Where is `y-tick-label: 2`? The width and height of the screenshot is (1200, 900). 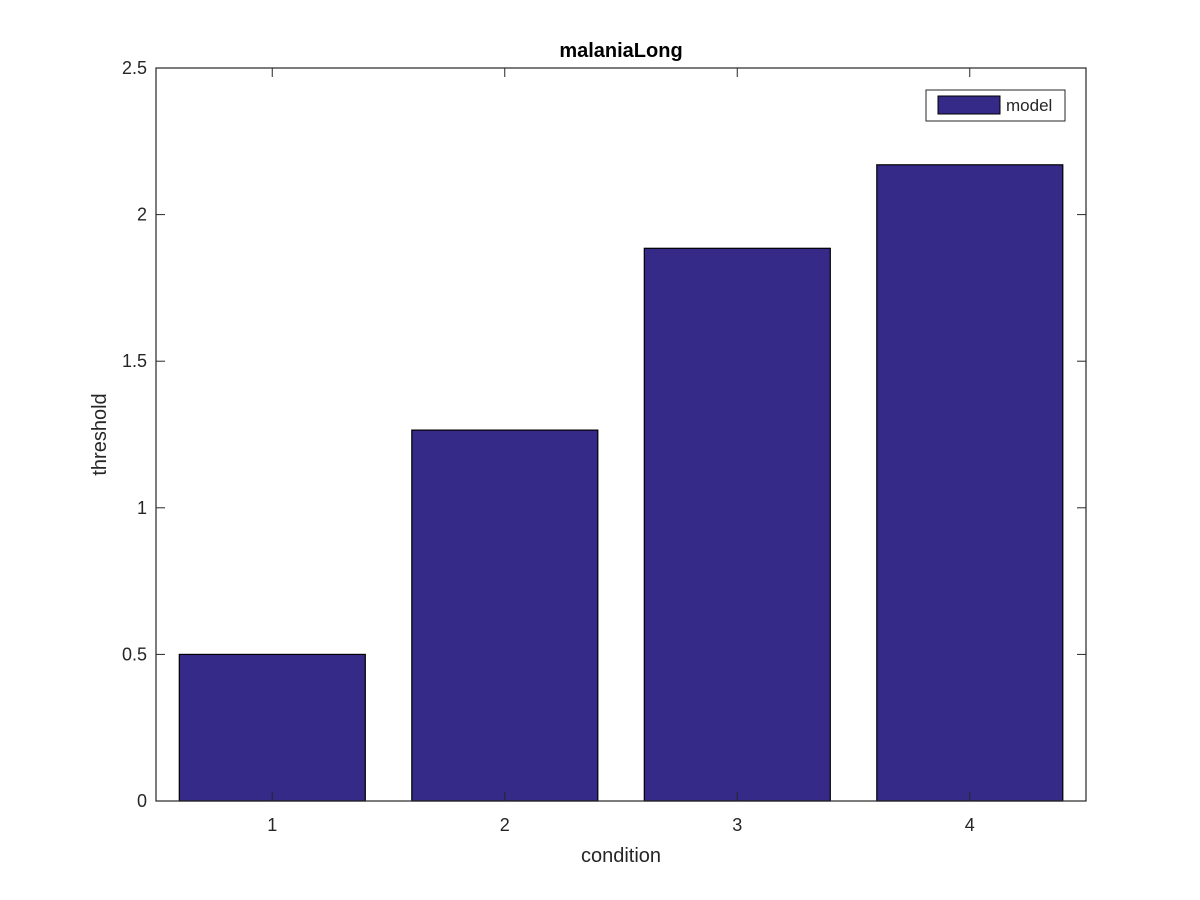 y-tick-label: 2 is located at coordinates (142, 215).